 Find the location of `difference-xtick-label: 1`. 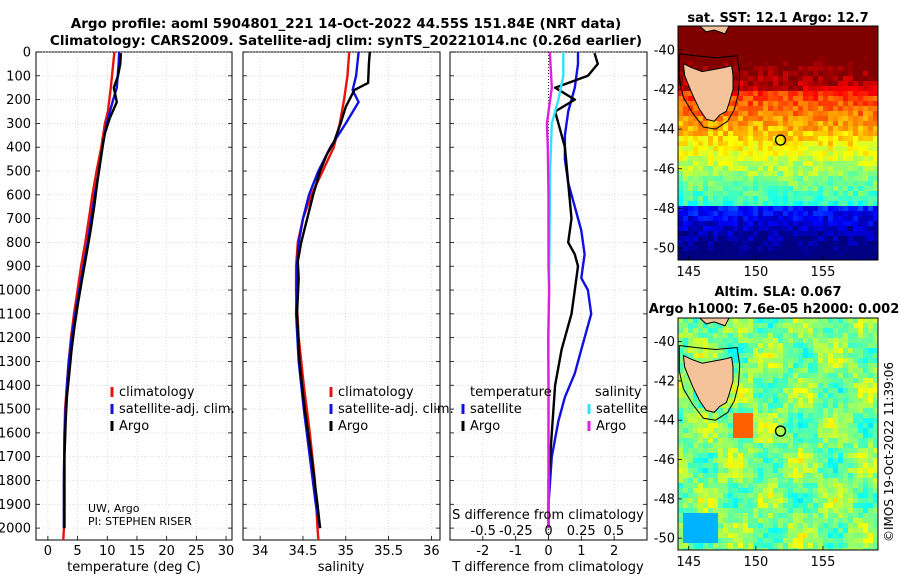

difference-xtick-label: 1 is located at coordinates (581, 551).